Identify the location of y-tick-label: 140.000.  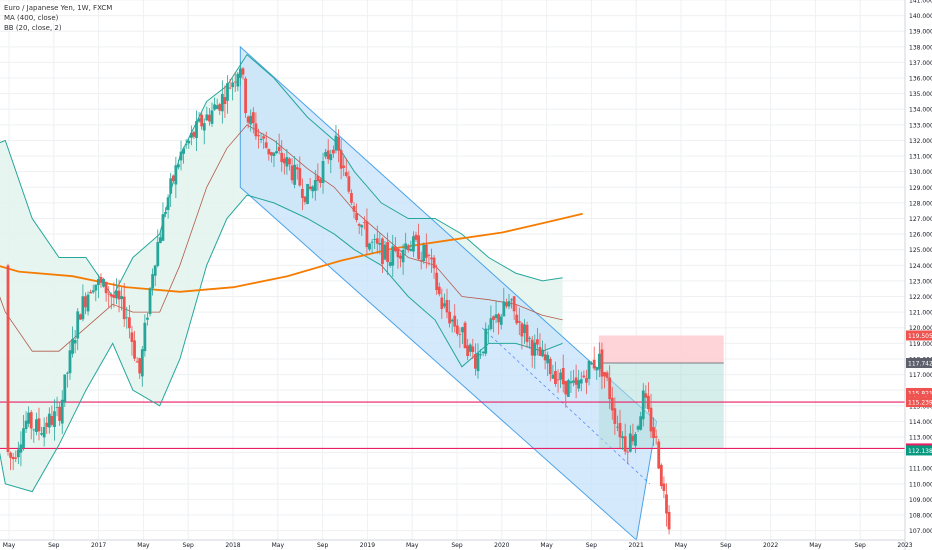
(920, 16).